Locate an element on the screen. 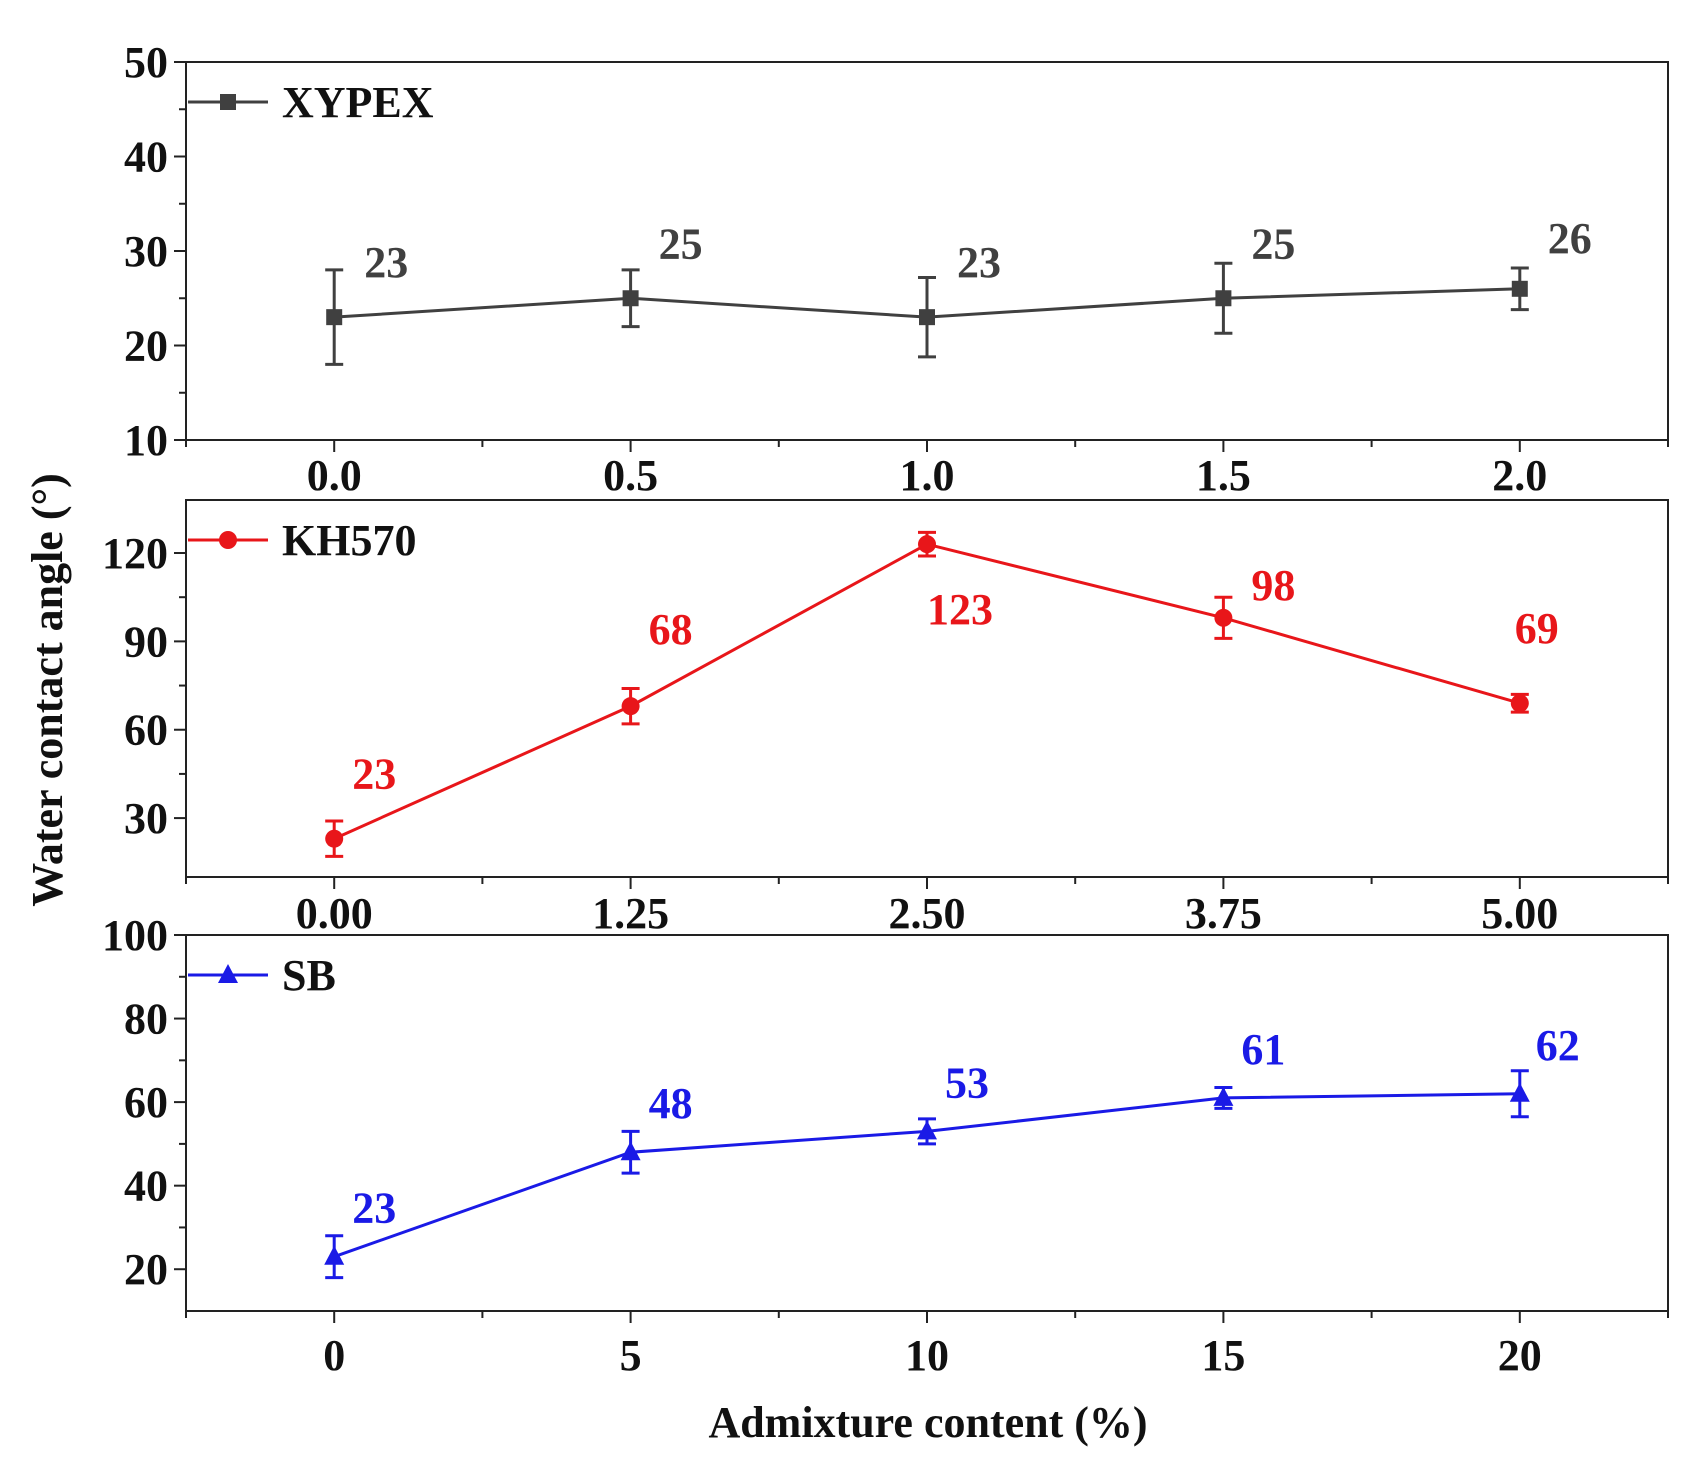 The width and height of the screenshot is (1689, 1467). legend-label: XYPEX is located at coordinates (358, 102).